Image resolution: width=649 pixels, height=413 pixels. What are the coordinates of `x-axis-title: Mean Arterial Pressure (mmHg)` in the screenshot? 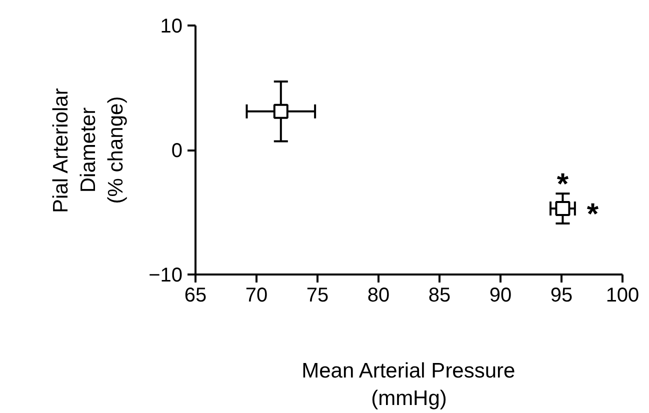 It's located at (409, 385).